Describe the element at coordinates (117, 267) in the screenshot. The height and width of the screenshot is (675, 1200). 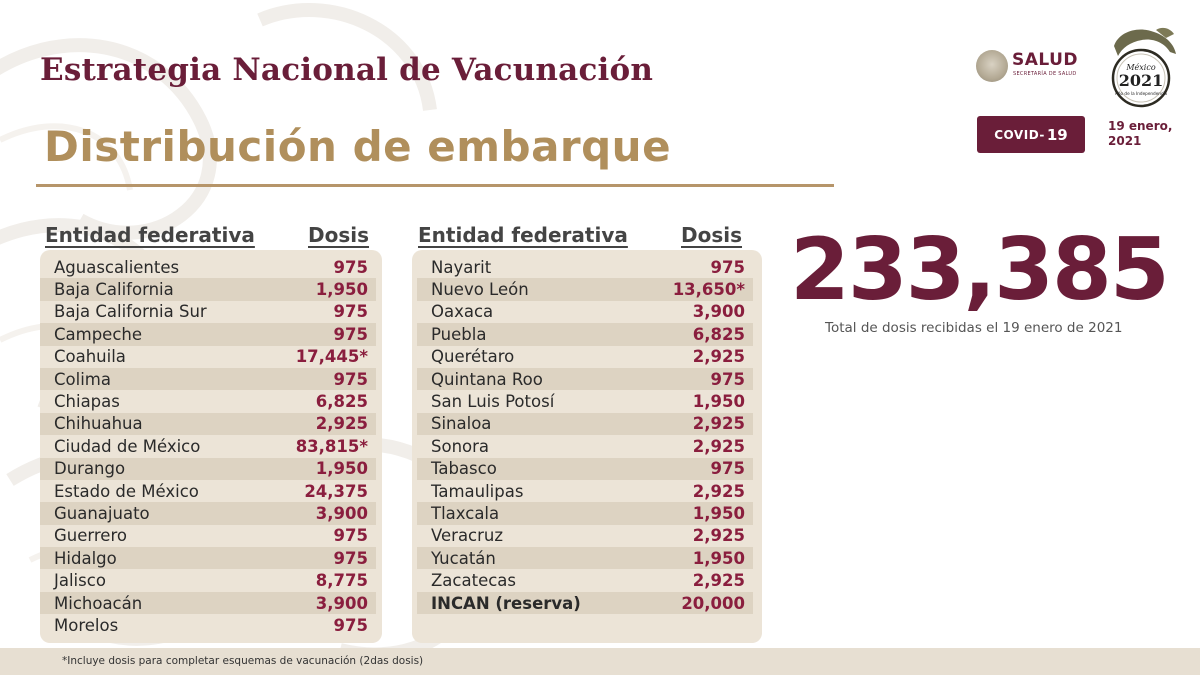
I see `entity-name: Aguascalientes` at that location.